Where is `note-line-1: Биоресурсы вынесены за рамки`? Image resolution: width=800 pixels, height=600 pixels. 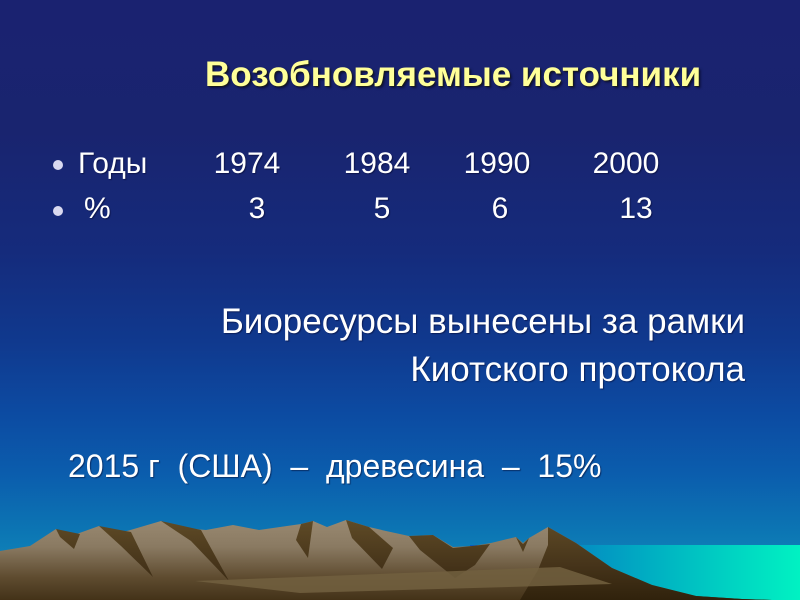
note-line-1: Биоресурсы вынесены за рамки is located at coordinates (482, 321).